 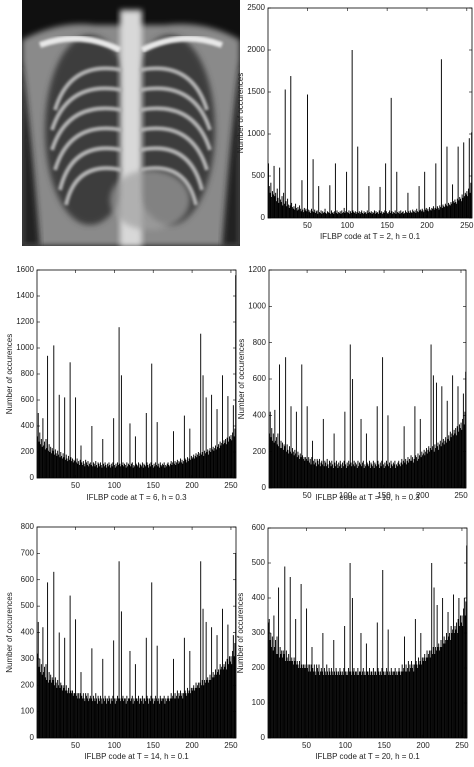 What do you see at coordinates (28, 579) in the screenshot?
I see `y-tick-label: 600` at bounding box center [28, 579].